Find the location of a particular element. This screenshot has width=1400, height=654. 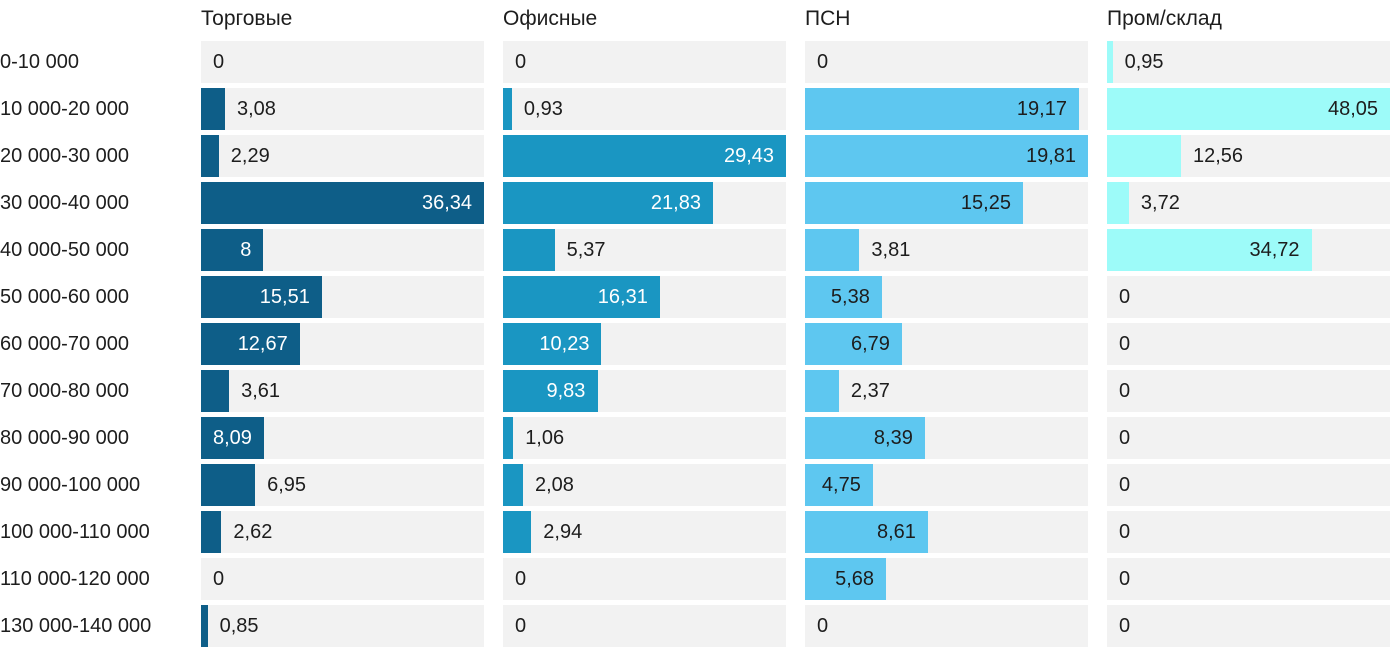

bar-track: 2,08 is located at coordinates (644, 485).